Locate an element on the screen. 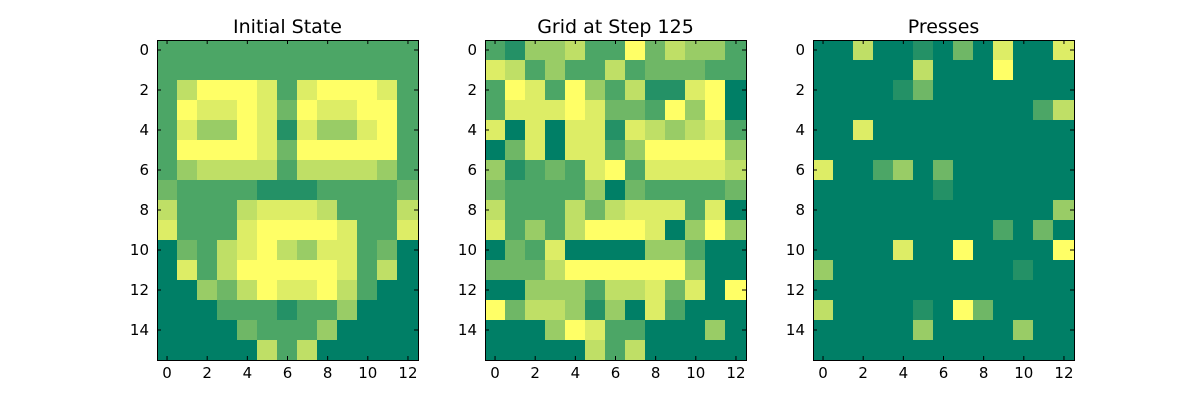 The width and height of the screenshot is (1200, 400). y-tick-label: 0 is located at coordinates (800, 50).